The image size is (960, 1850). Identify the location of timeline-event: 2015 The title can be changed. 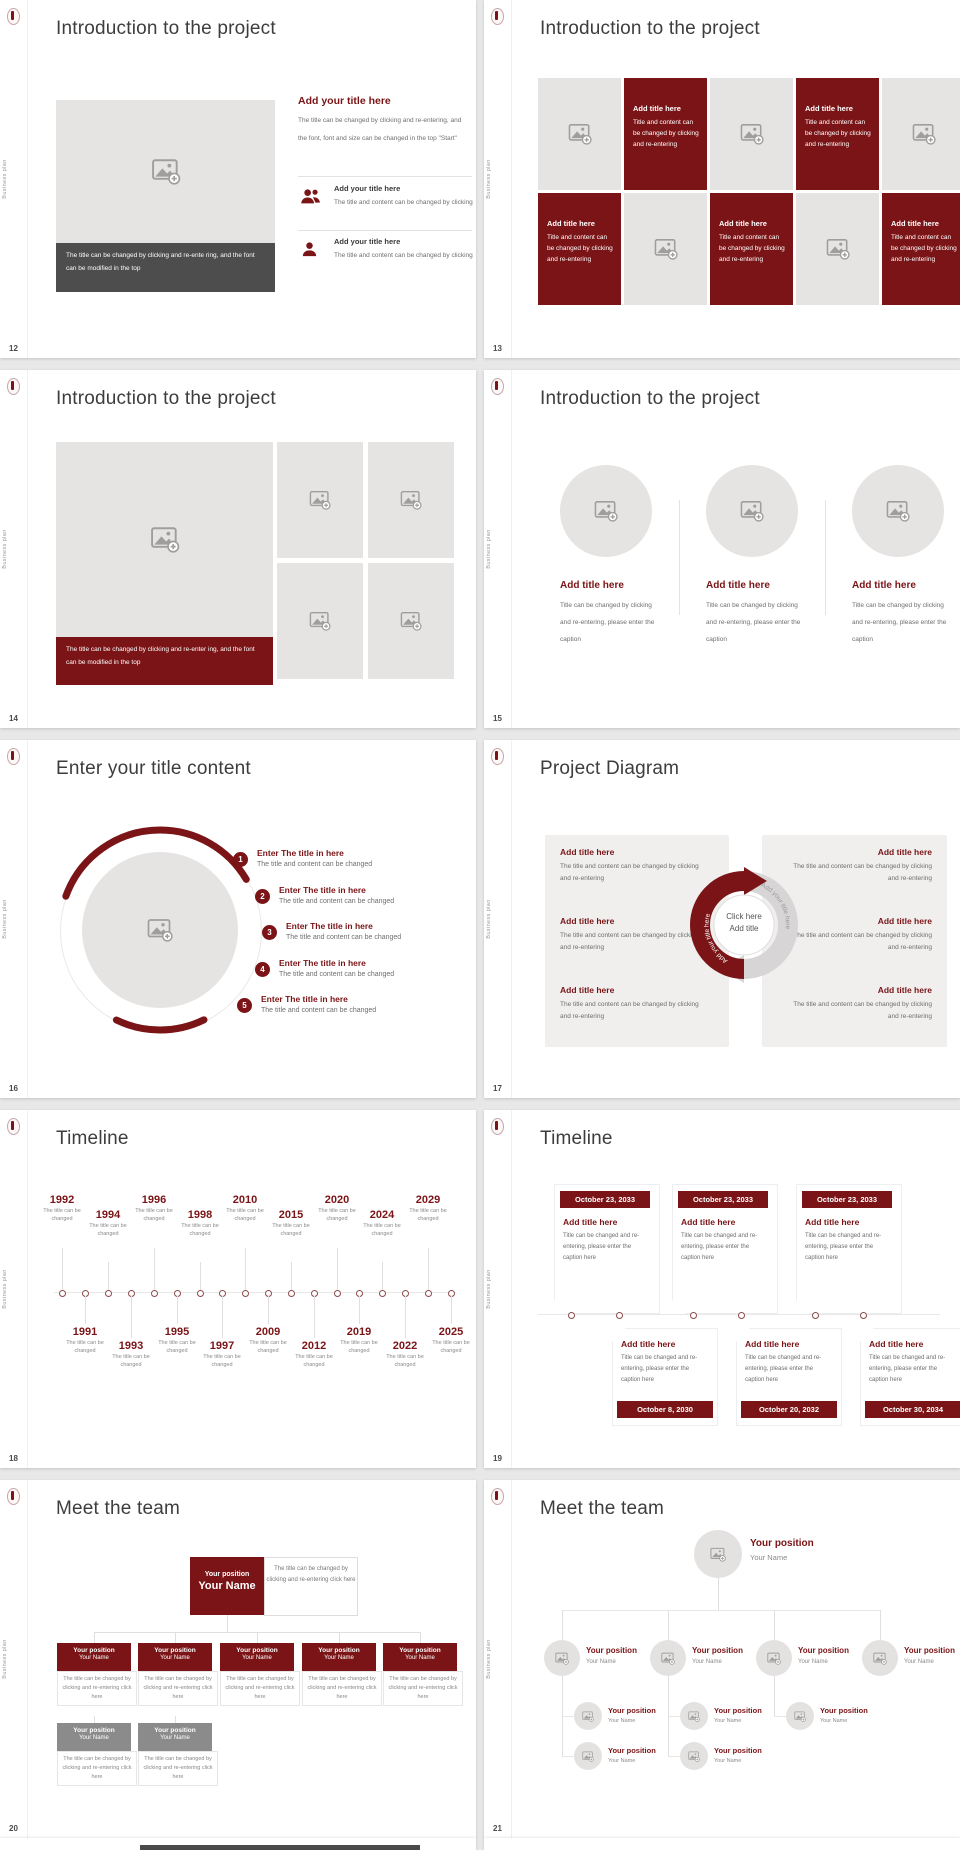
(291, 1223).